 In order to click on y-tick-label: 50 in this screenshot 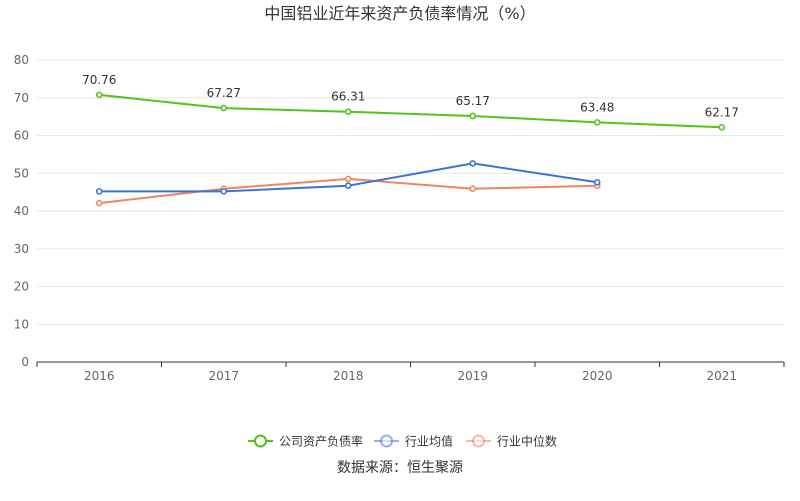, I will do `click(21, 173)`.